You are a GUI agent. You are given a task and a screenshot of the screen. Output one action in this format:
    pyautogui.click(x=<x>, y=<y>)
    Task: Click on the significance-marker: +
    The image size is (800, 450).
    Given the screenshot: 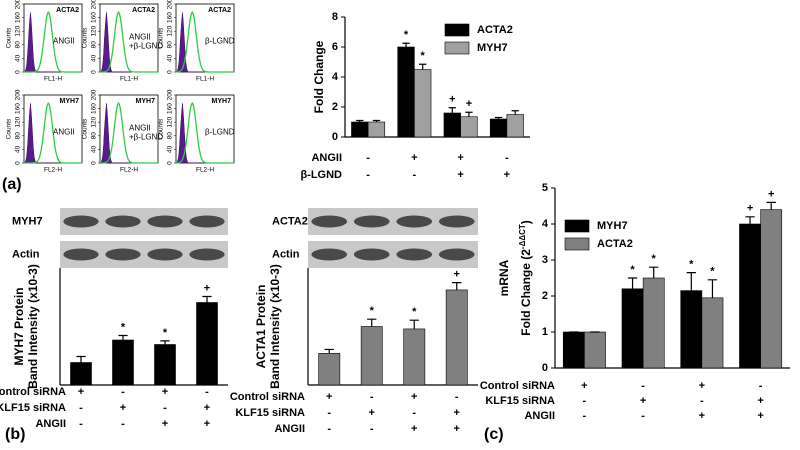 What is the action you would take?
    pyautogui.click(x=771, y=194)
    